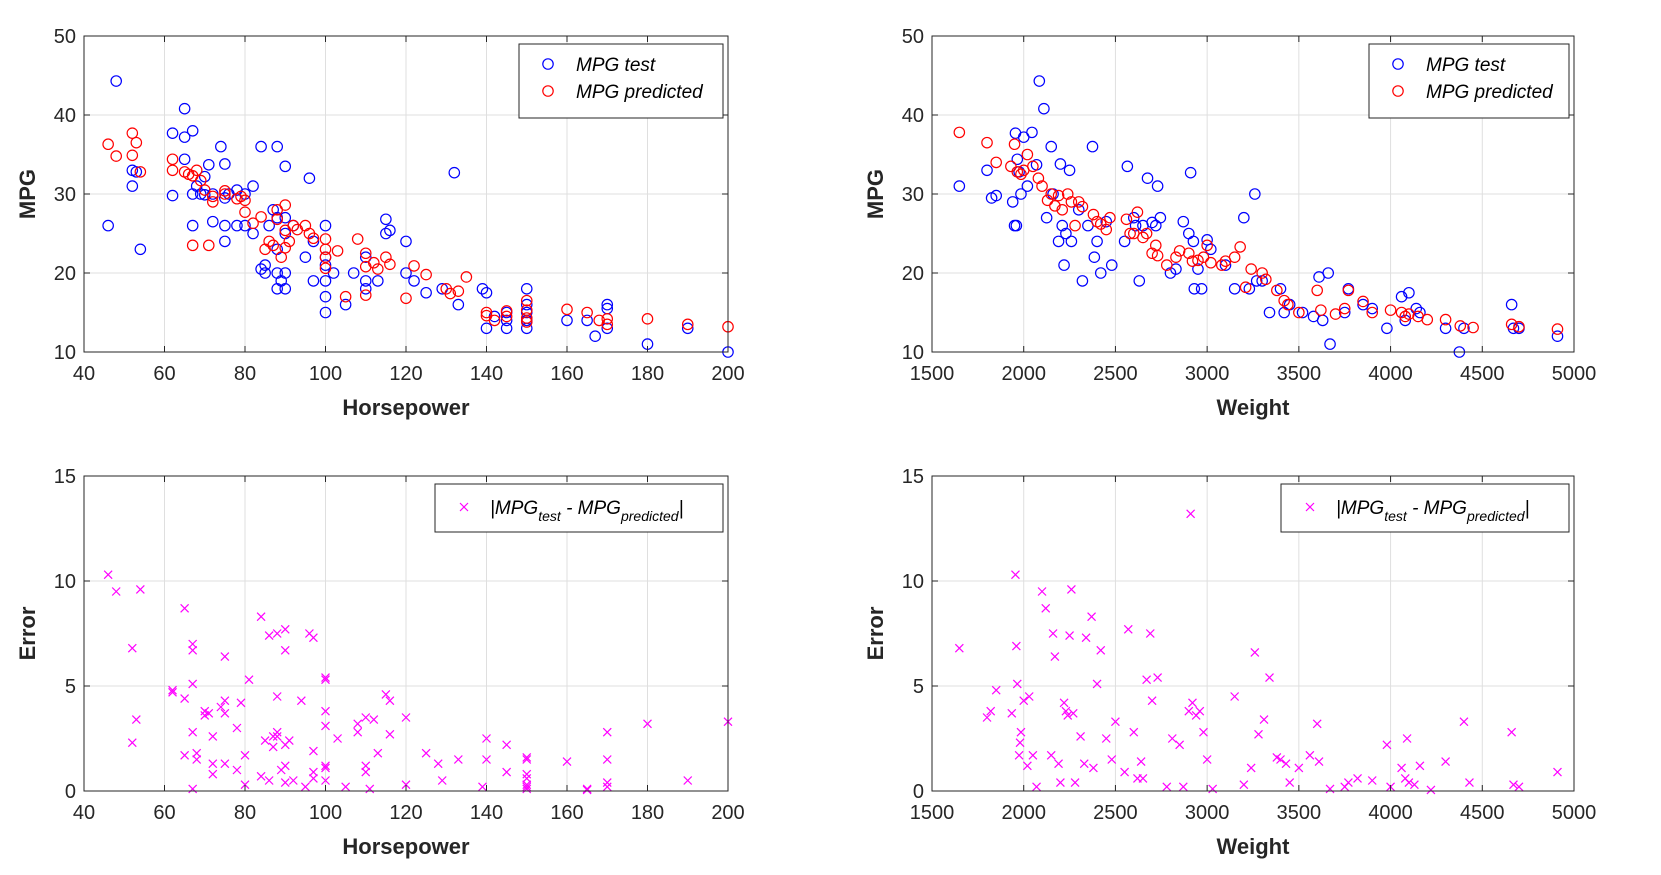 The image size is (1661, 875). Describe the element at coordinates (548, 91) in the screenshot. I see `legend-marker` at that location.